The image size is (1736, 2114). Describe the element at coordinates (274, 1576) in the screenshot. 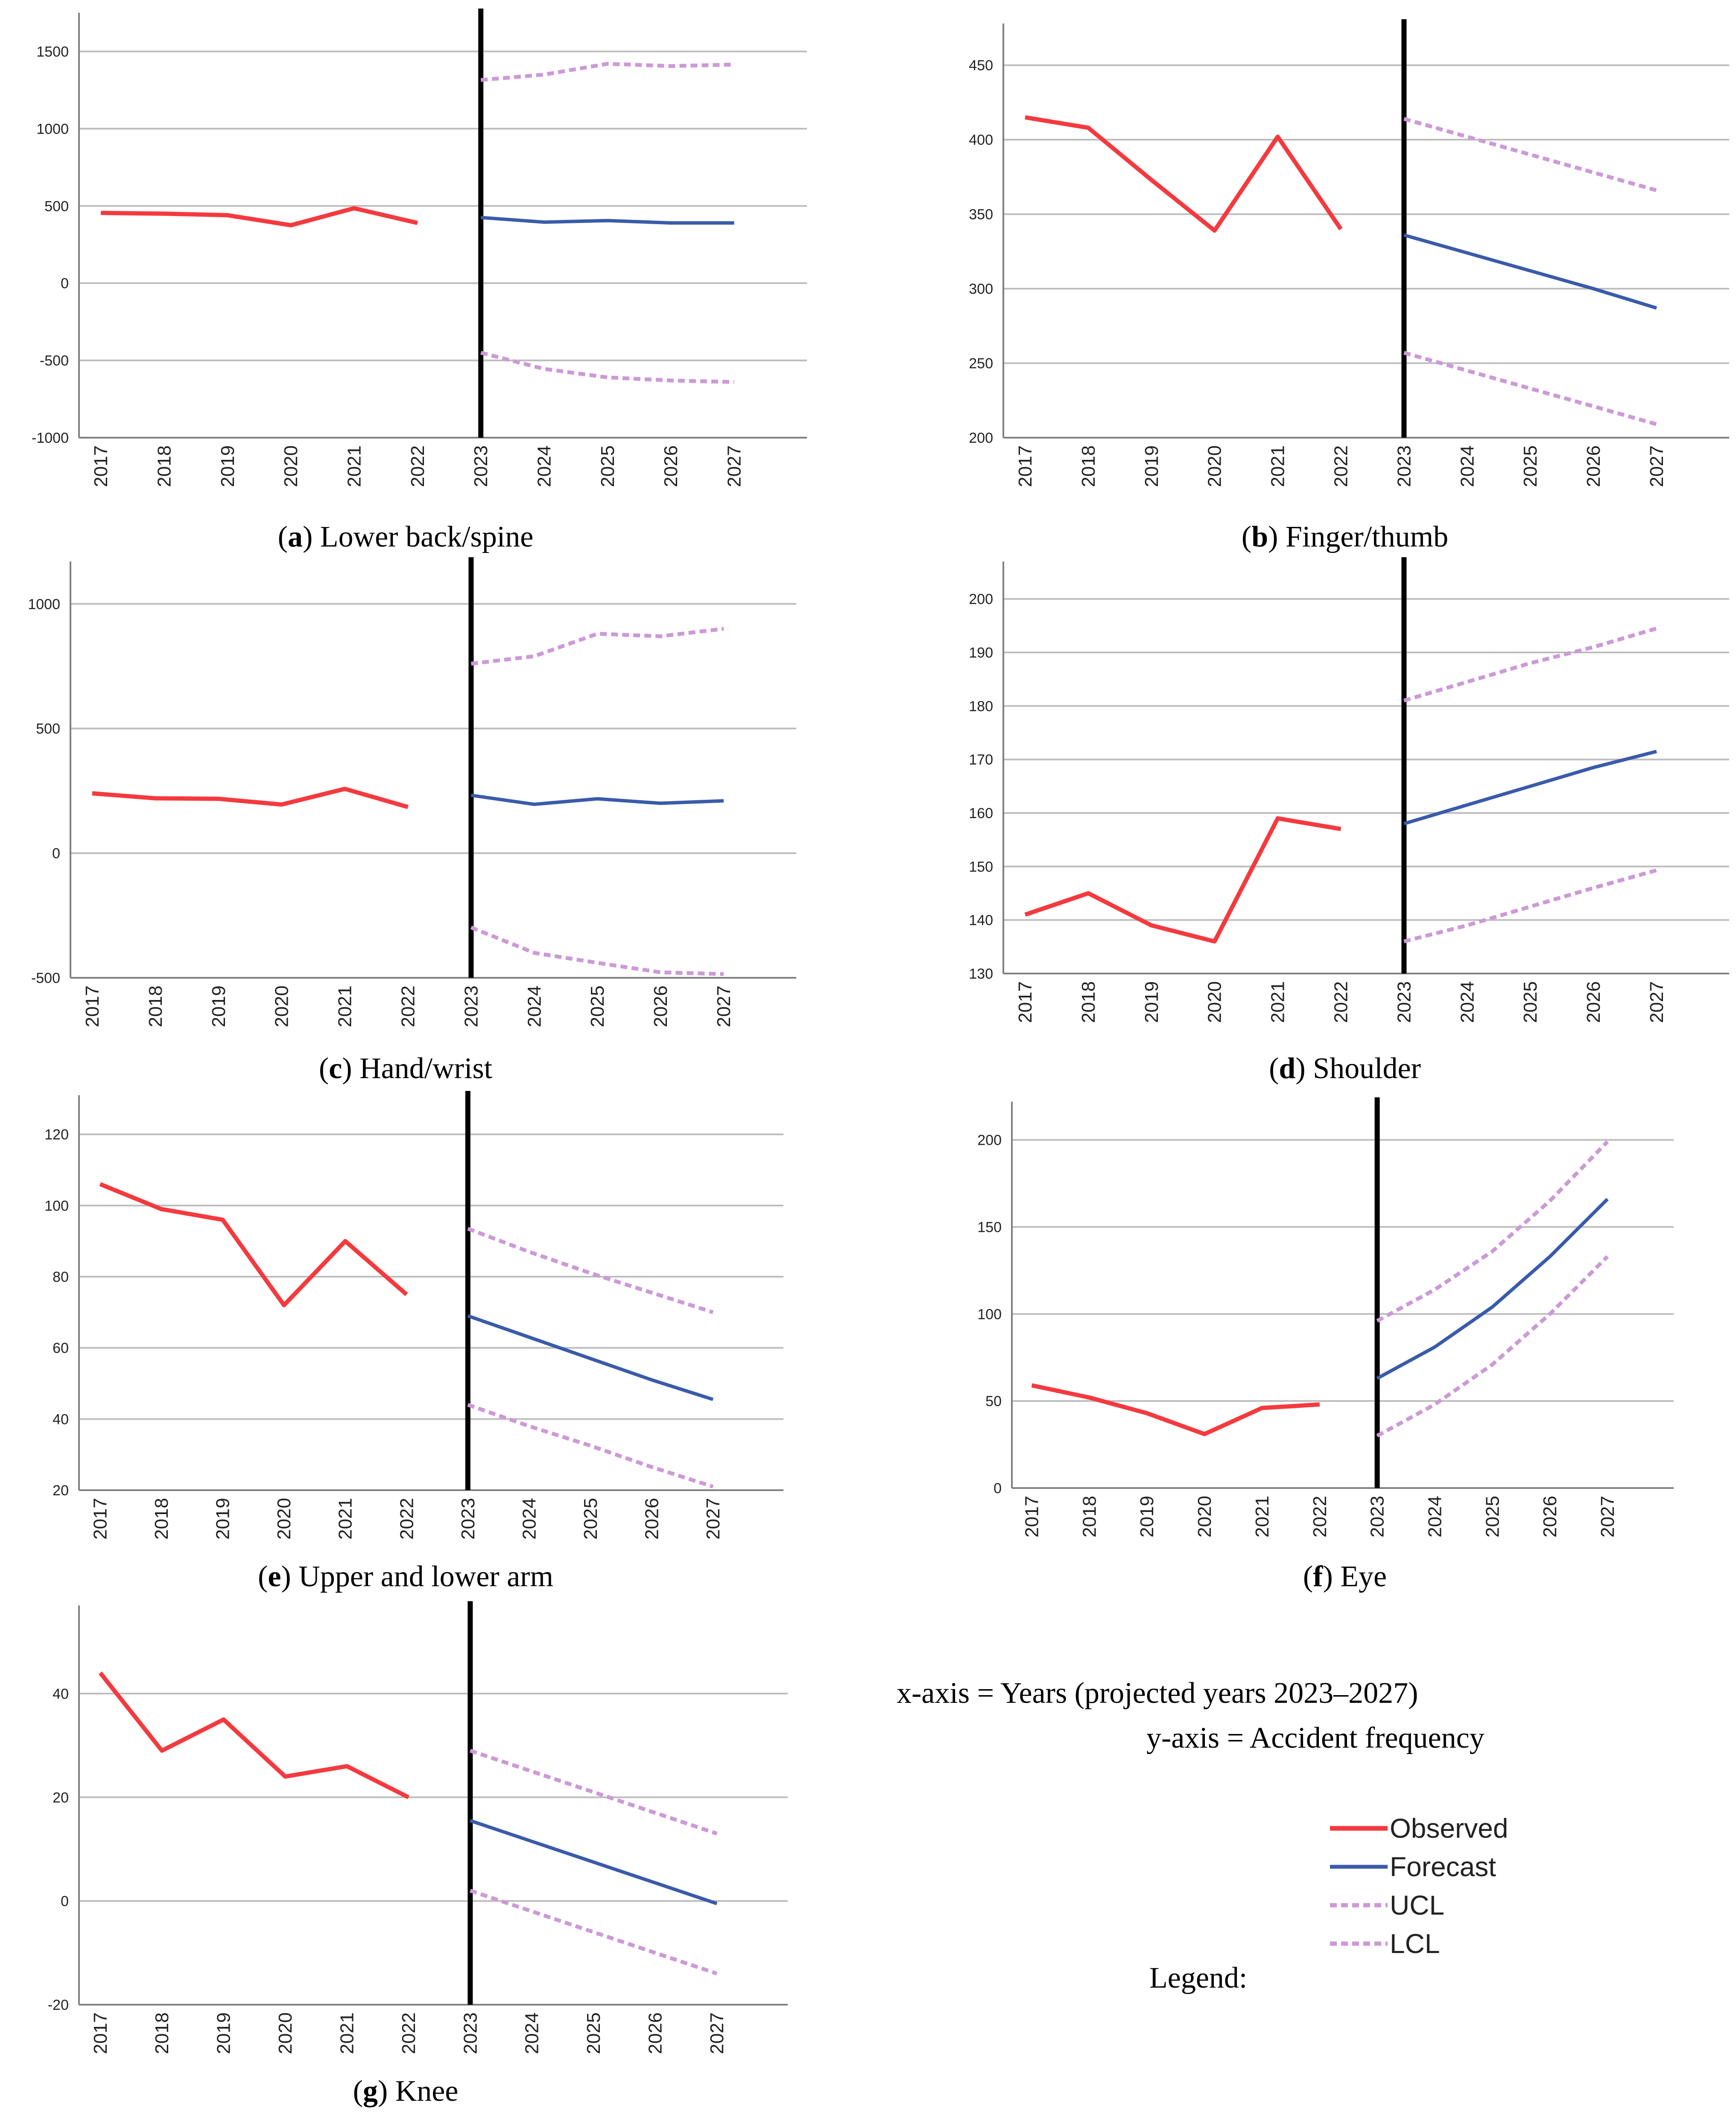

I see `caption-e-letter: e` at that location.